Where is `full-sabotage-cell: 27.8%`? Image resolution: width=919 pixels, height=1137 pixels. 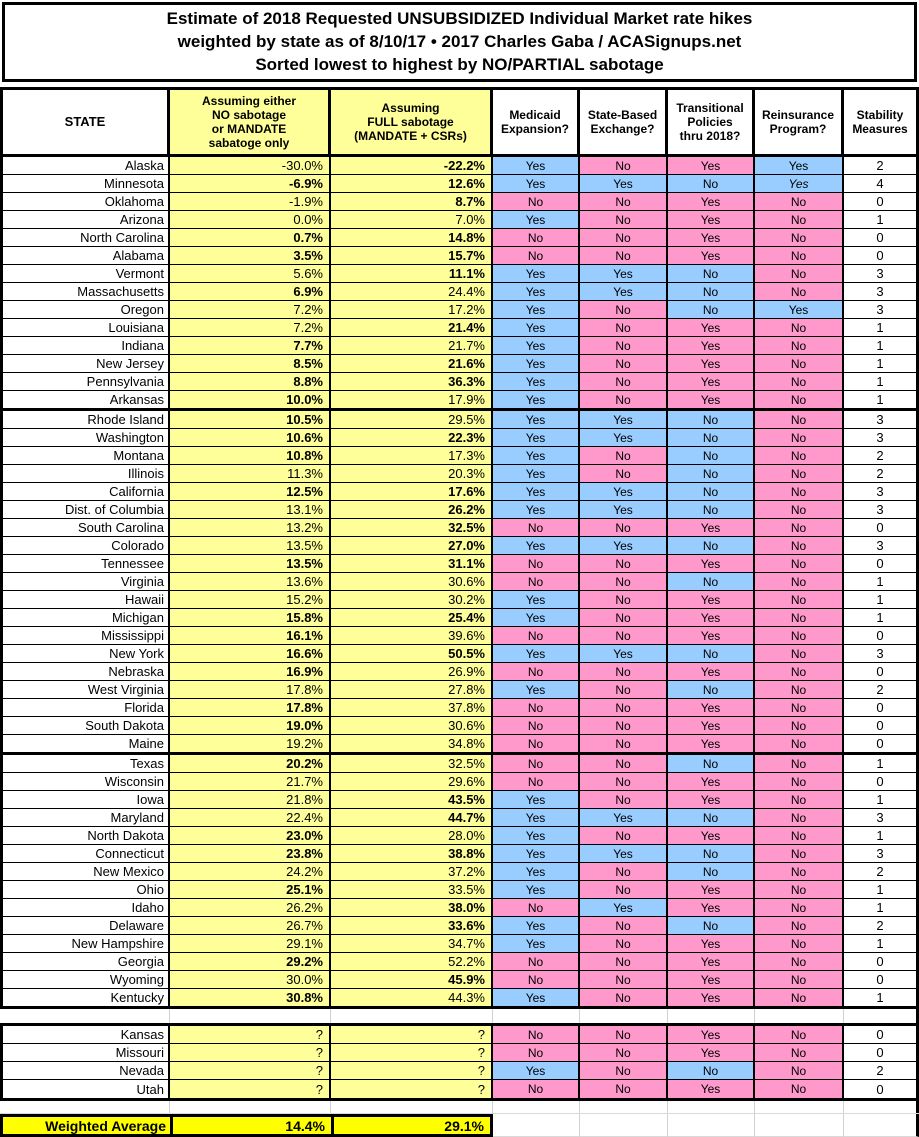
full-sabotage-cell: 27.8% is located at coordinates (412, 689).